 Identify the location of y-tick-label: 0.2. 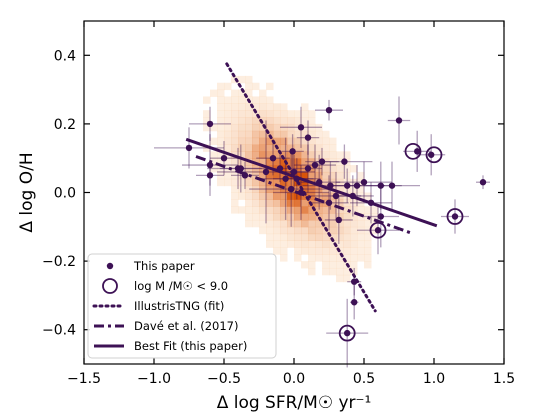
(65, 125).